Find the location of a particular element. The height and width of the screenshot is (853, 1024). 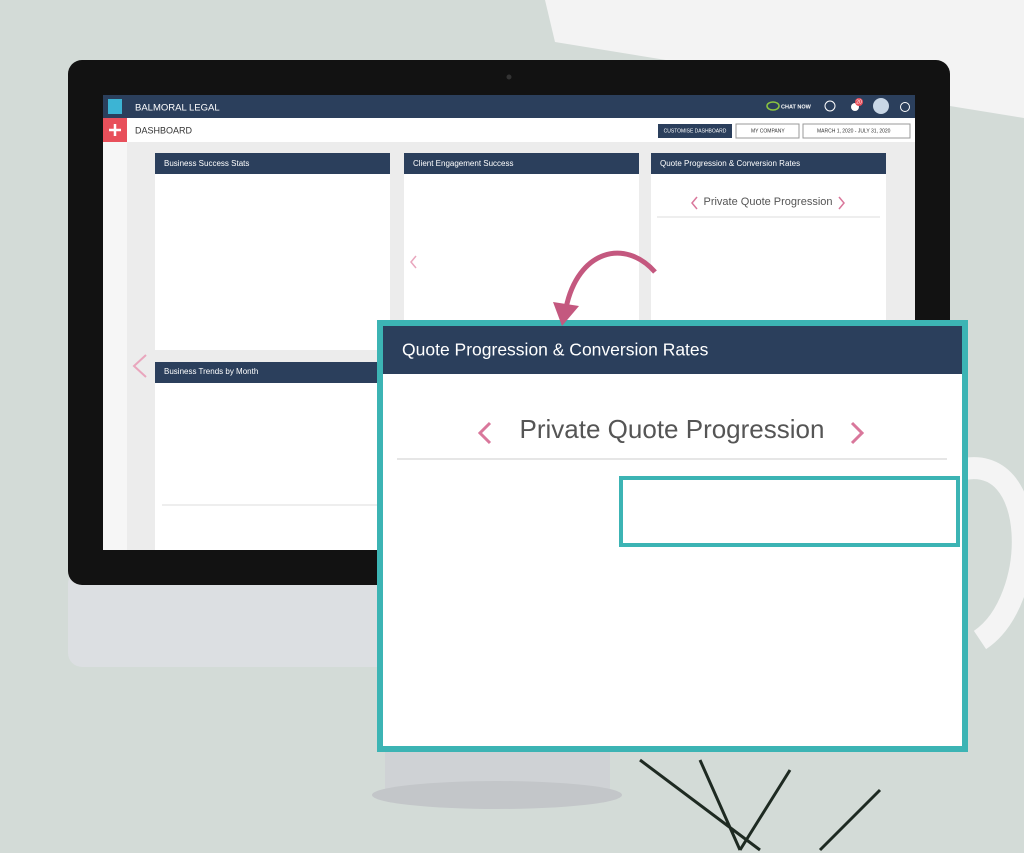

brand: BALMORAL LEGAL is located at coordinates (177, 108).